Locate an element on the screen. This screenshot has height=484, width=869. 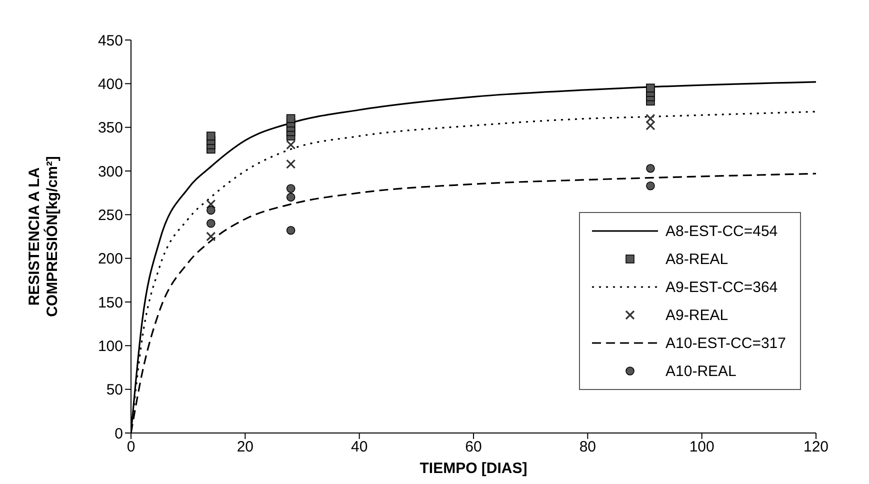
y-tick-label: 200 is located at coordinates (110, 259).